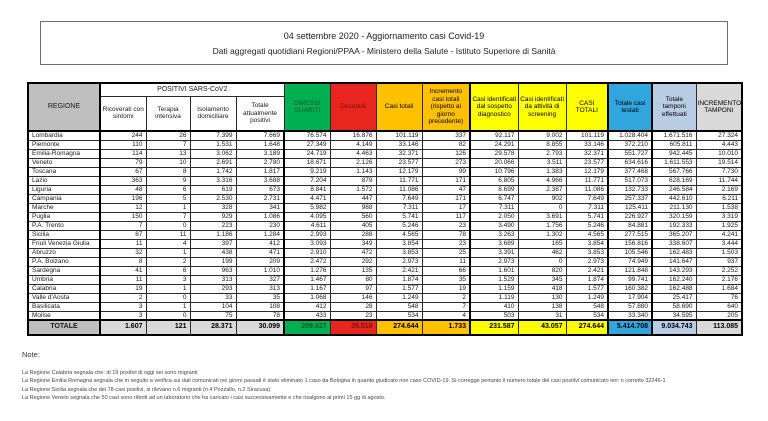 The height and width of the screenshot is (421, 768). Describe the element at coordinates (168, 288) in the screenshot. I see `value-cell: 1` at that location.